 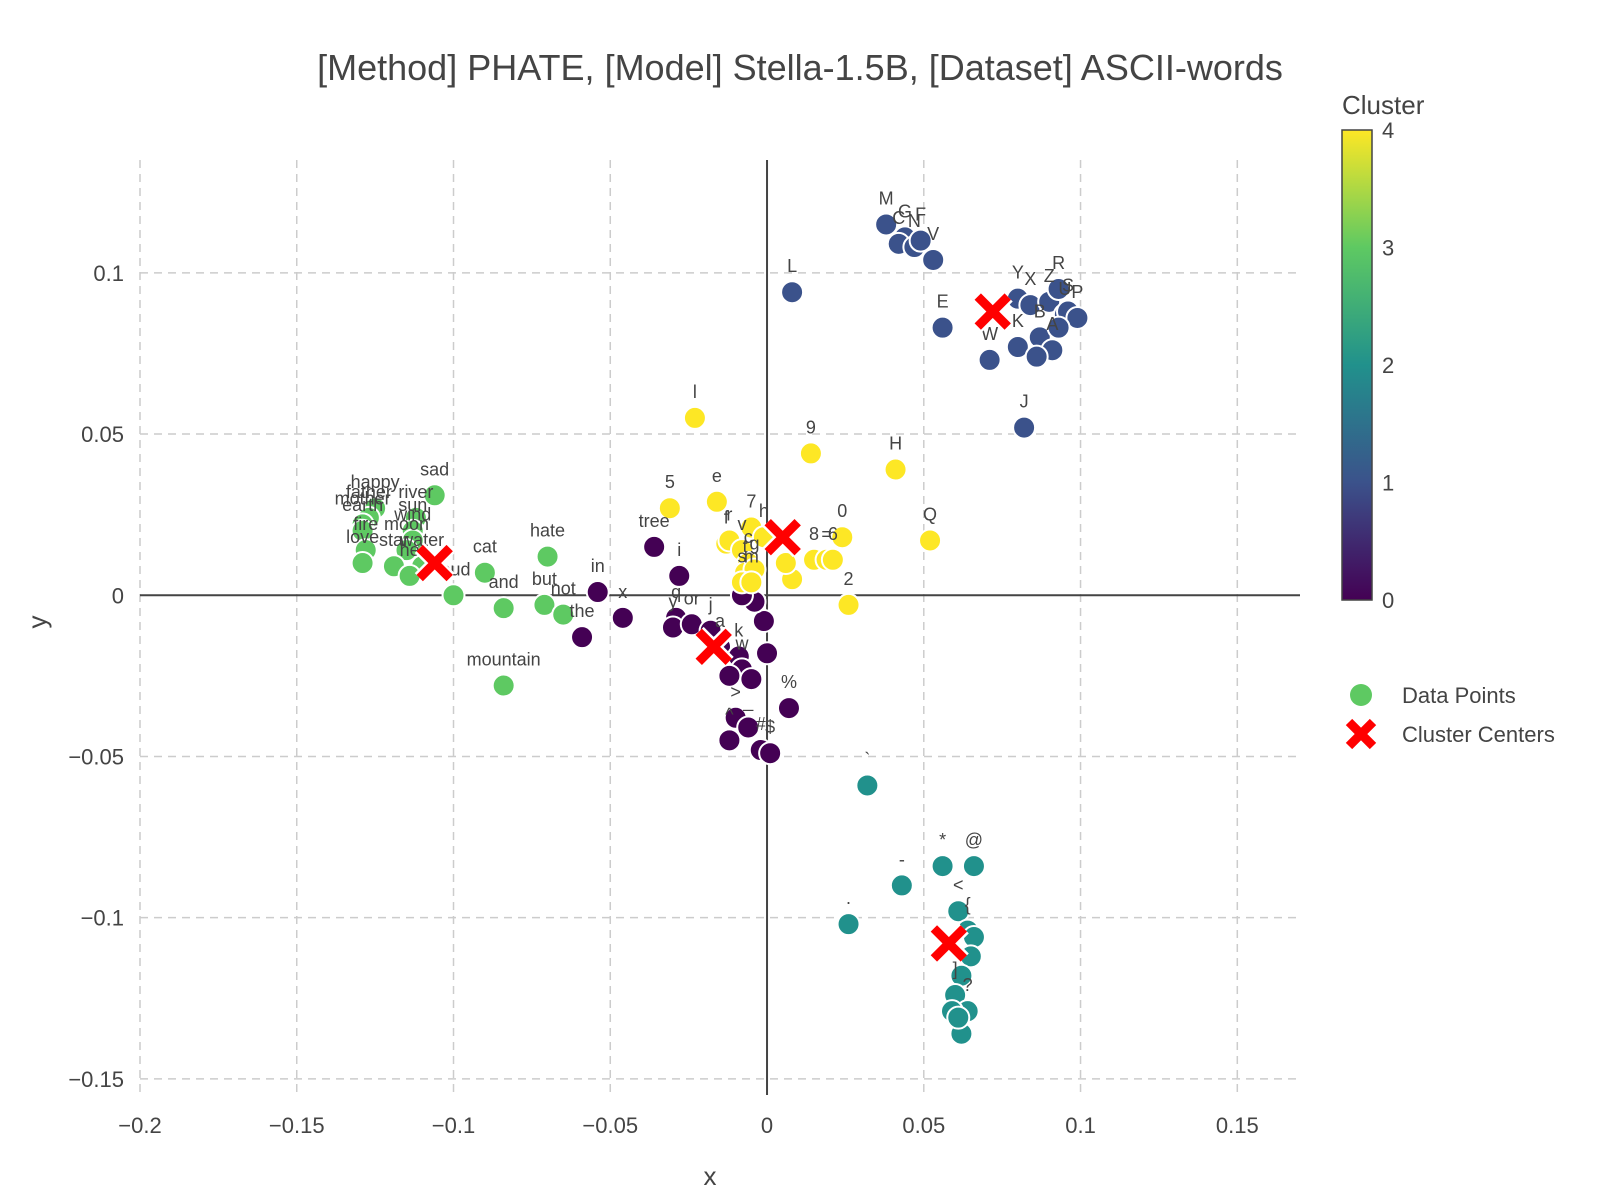 I want to click on point-label: mountain, so click(x=504, y=660).